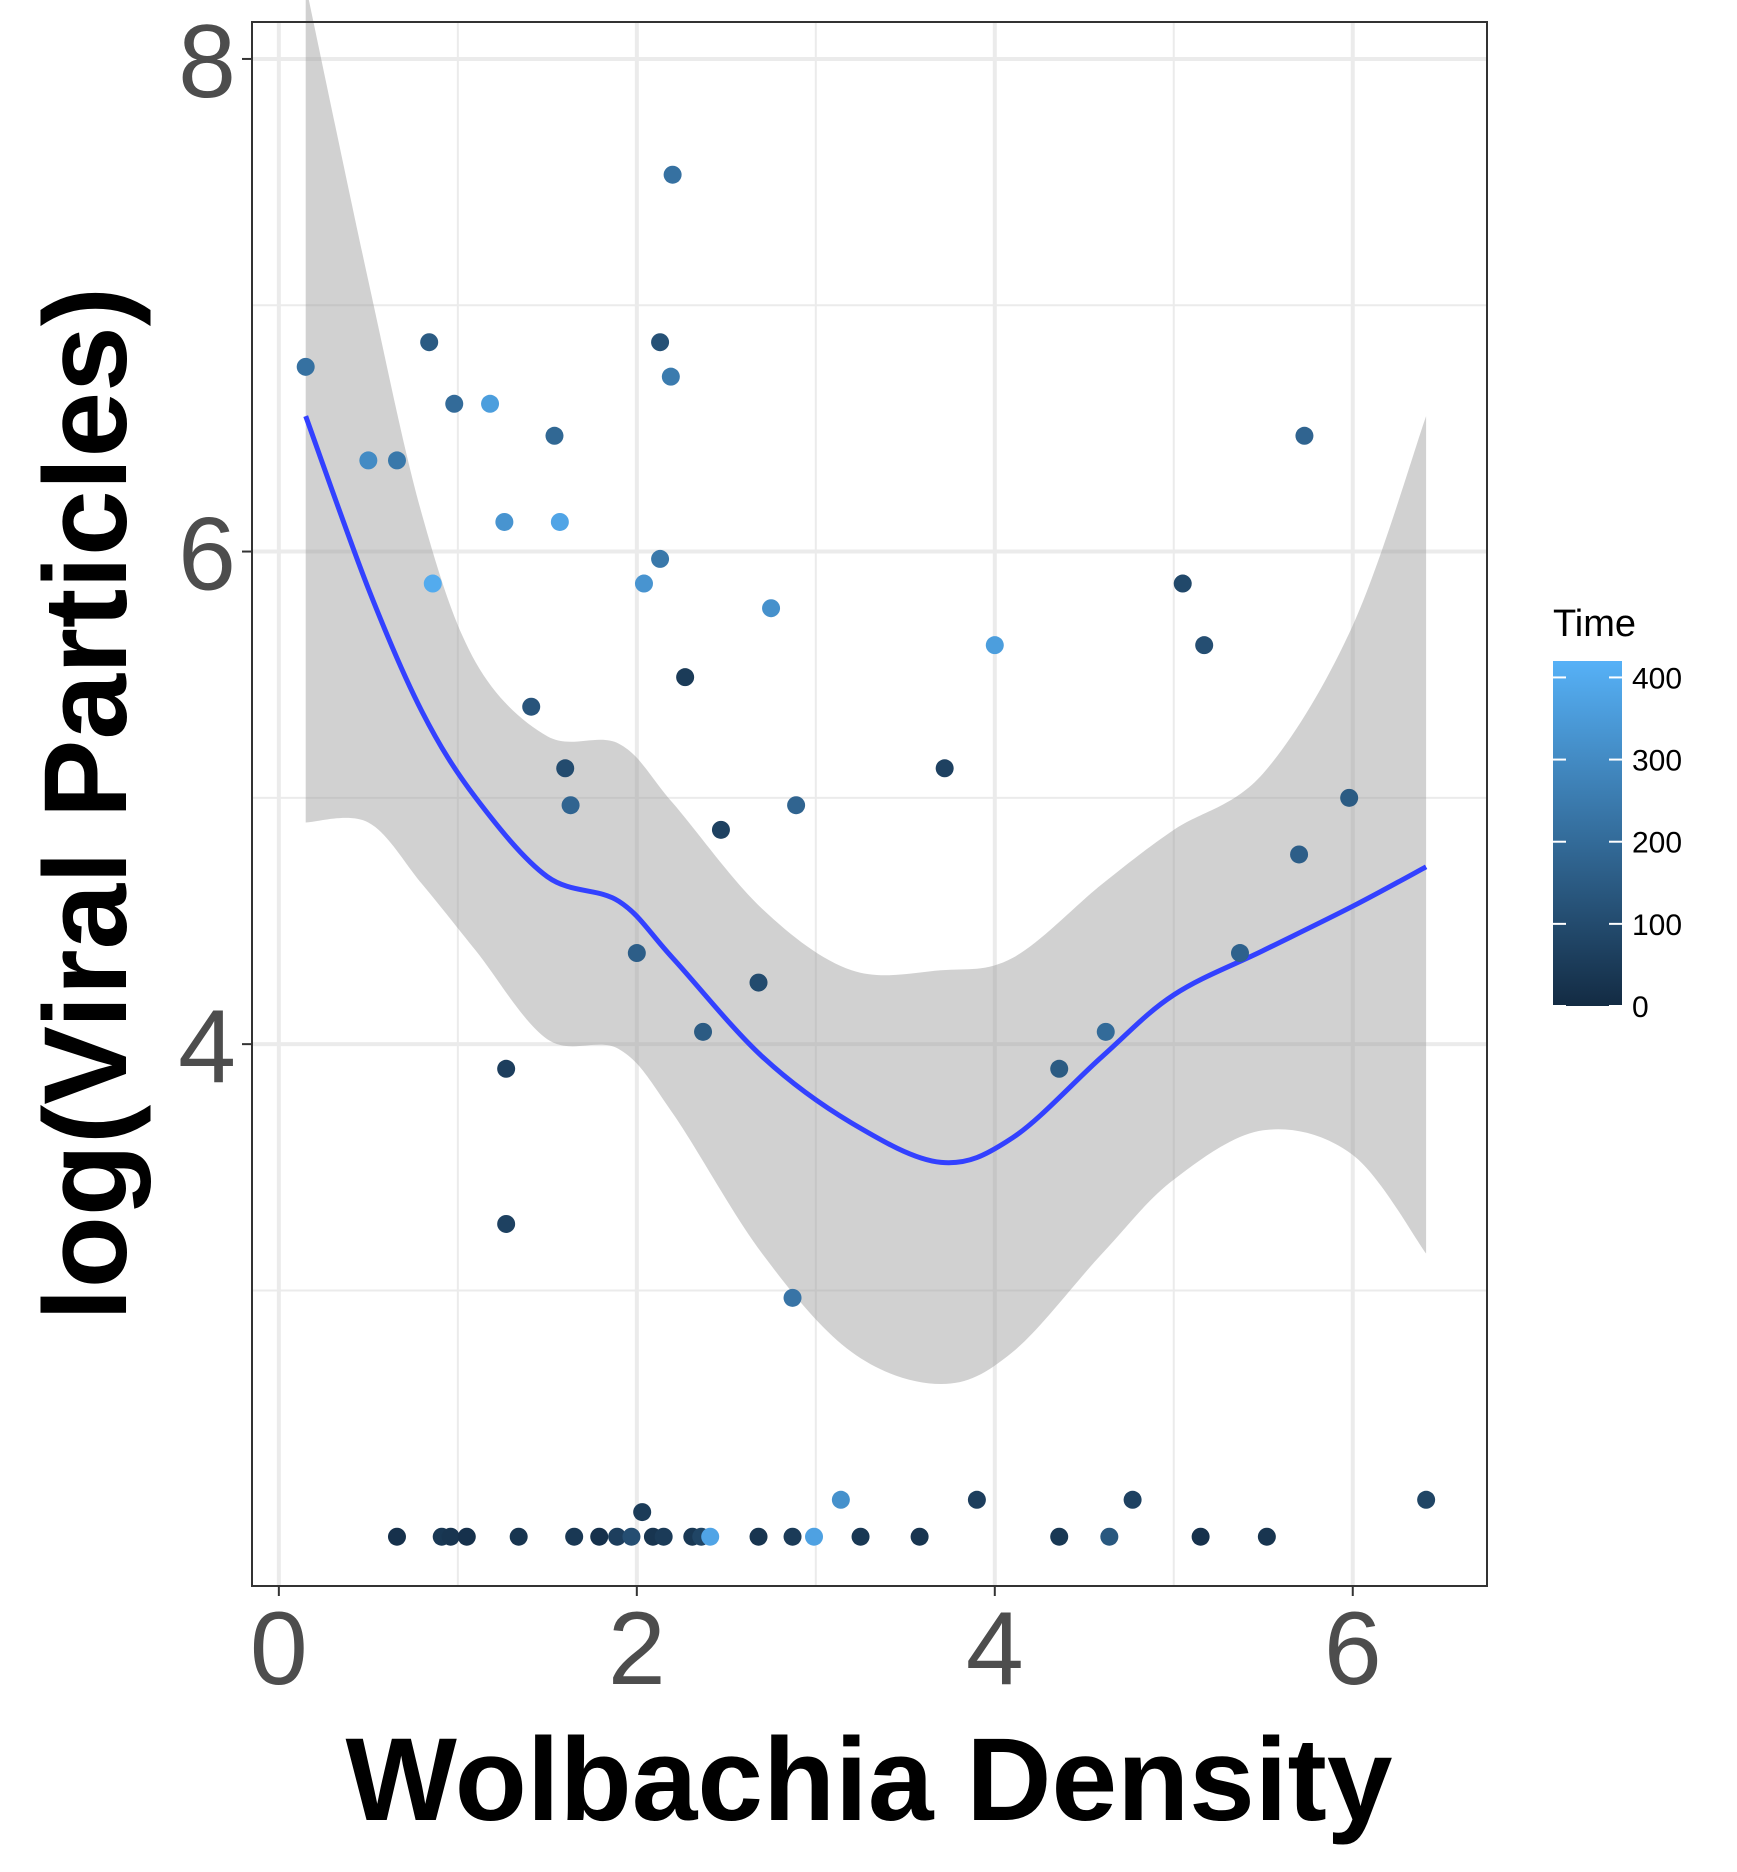 The width and height of the screenshot is (1737, 1872). Describe the element at coordinates (1640, 1007) in the screenshot. I see `colorbar-tick-label: 0` at that location.